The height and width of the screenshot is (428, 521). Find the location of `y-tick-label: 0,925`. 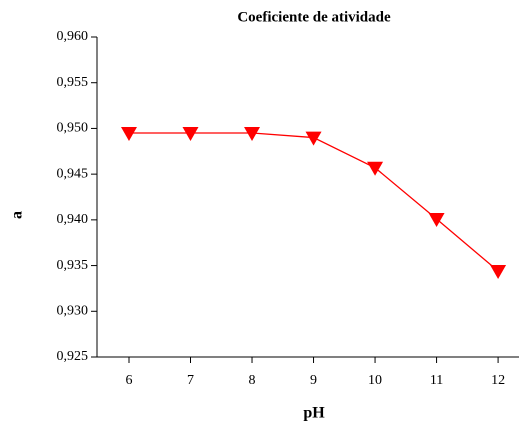

y-tick-label: 0,925 is located at coordinates (73, 356).